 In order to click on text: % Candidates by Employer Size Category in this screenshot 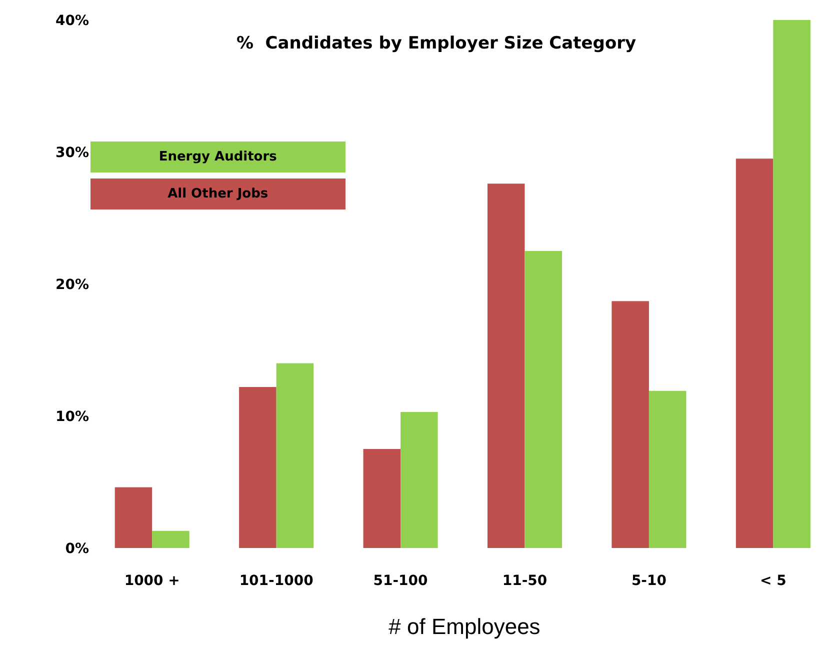, I will do `click(436, 44)`.